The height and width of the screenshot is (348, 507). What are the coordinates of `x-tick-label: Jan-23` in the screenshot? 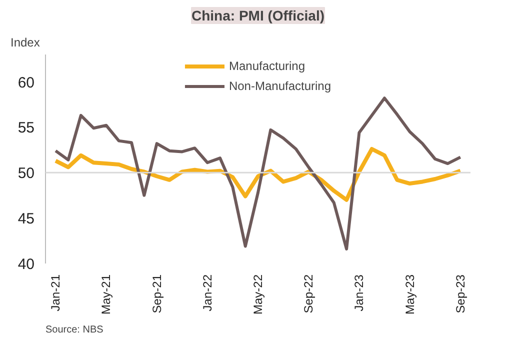 It's located at (359, 293).